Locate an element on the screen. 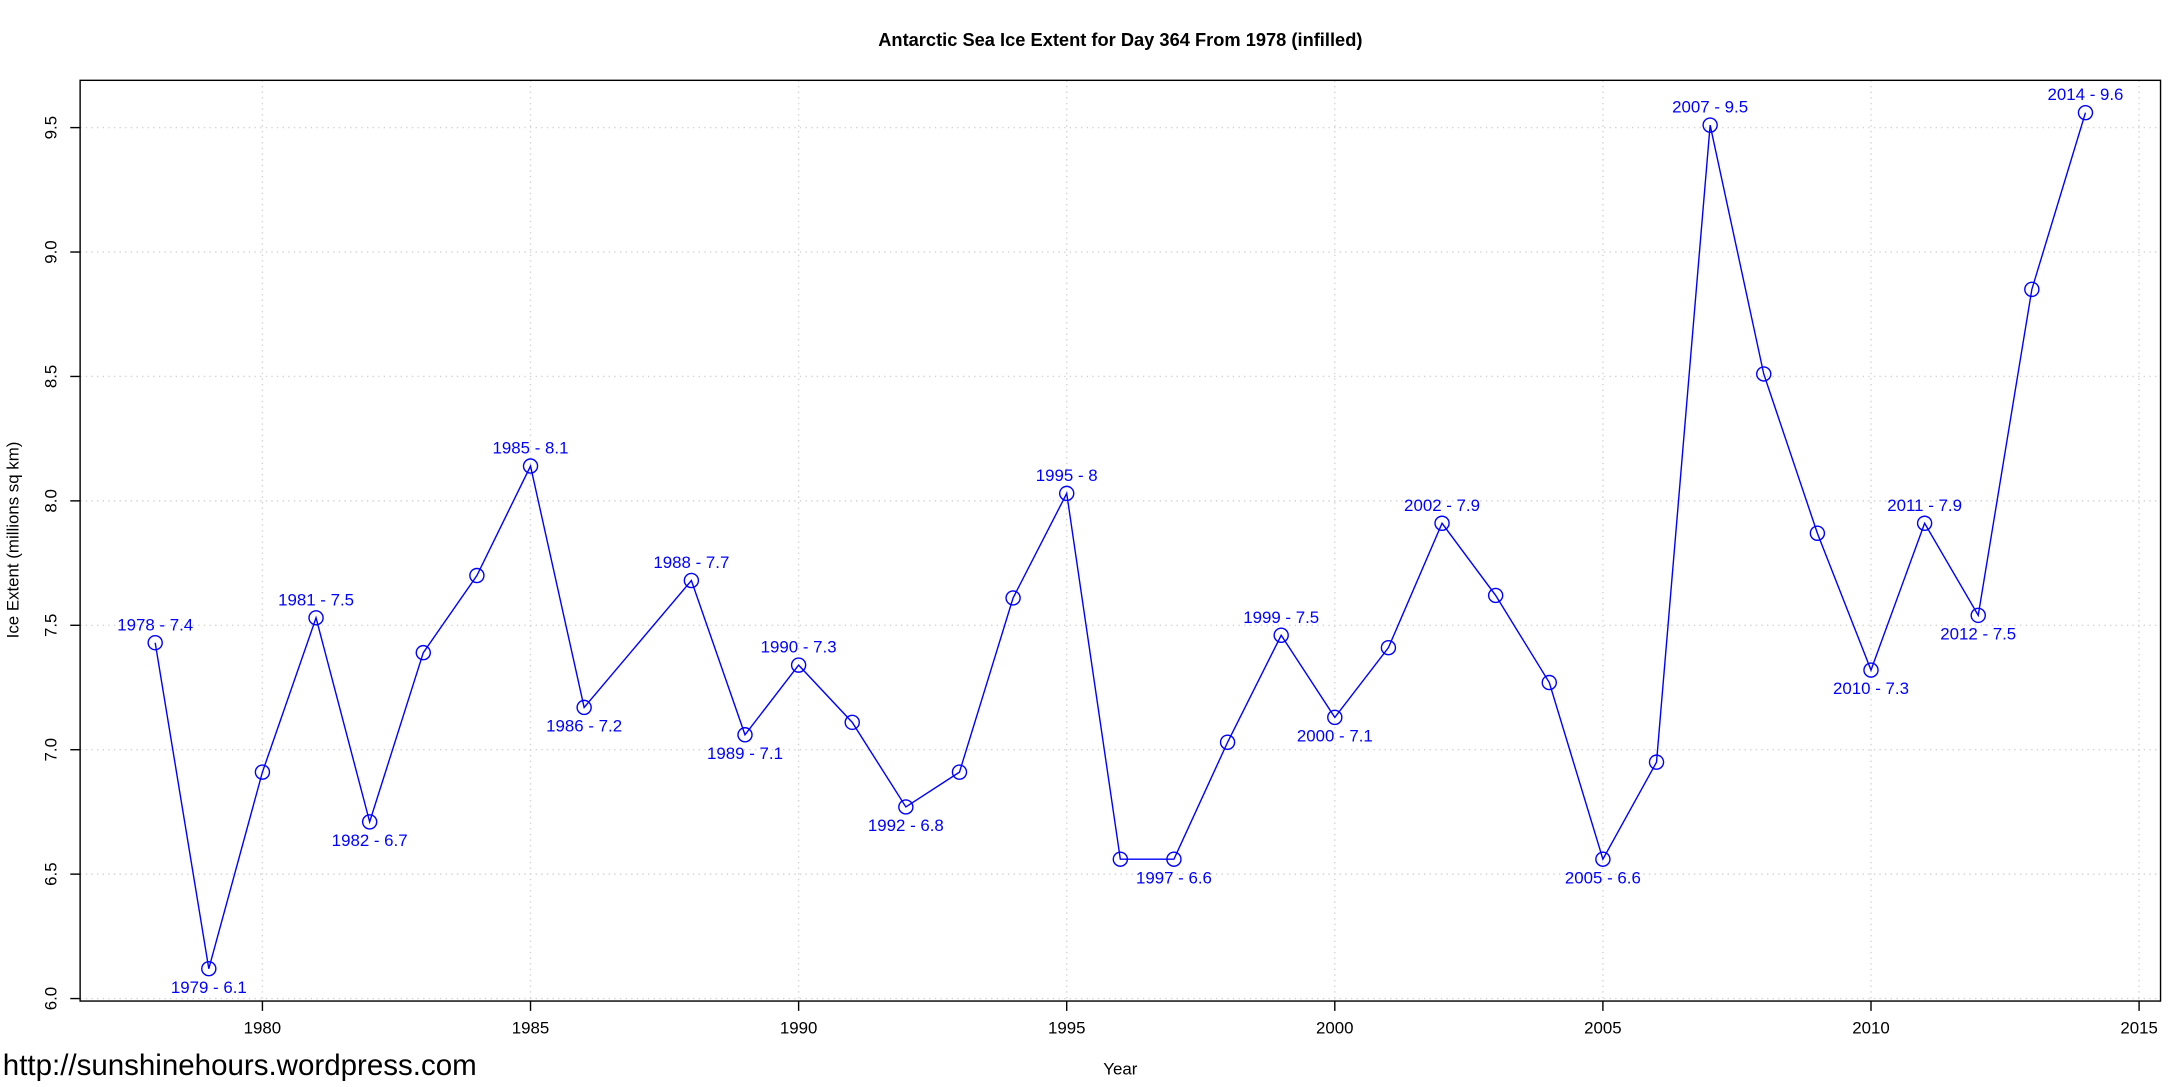 The image size is (2176, 1087). data-label: 2012 - 7.5 is located at coordinates (1978, 633).